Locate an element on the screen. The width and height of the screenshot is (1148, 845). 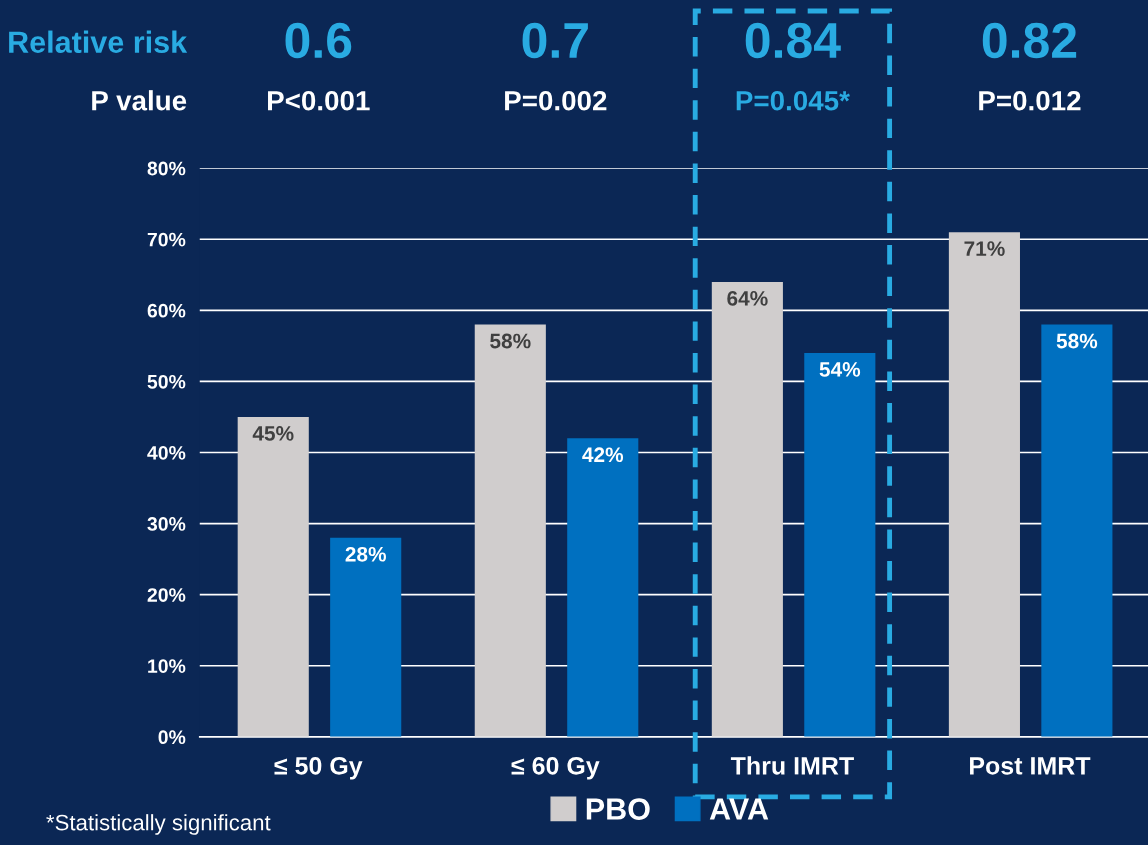
y-tick-label: 60% is located at coordinates (166, 310).